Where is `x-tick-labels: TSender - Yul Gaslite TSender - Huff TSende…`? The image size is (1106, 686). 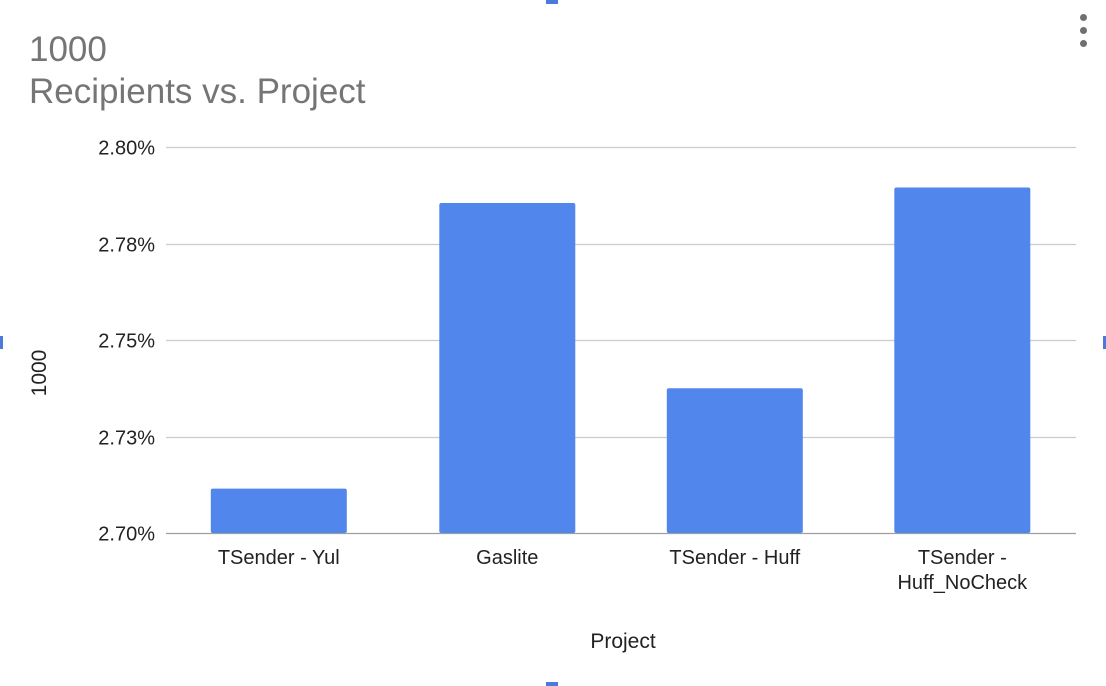 x-tick-labels: TSender - Yul Gaslite TSender - Huff TSende… is located at coordinates (623, 570).